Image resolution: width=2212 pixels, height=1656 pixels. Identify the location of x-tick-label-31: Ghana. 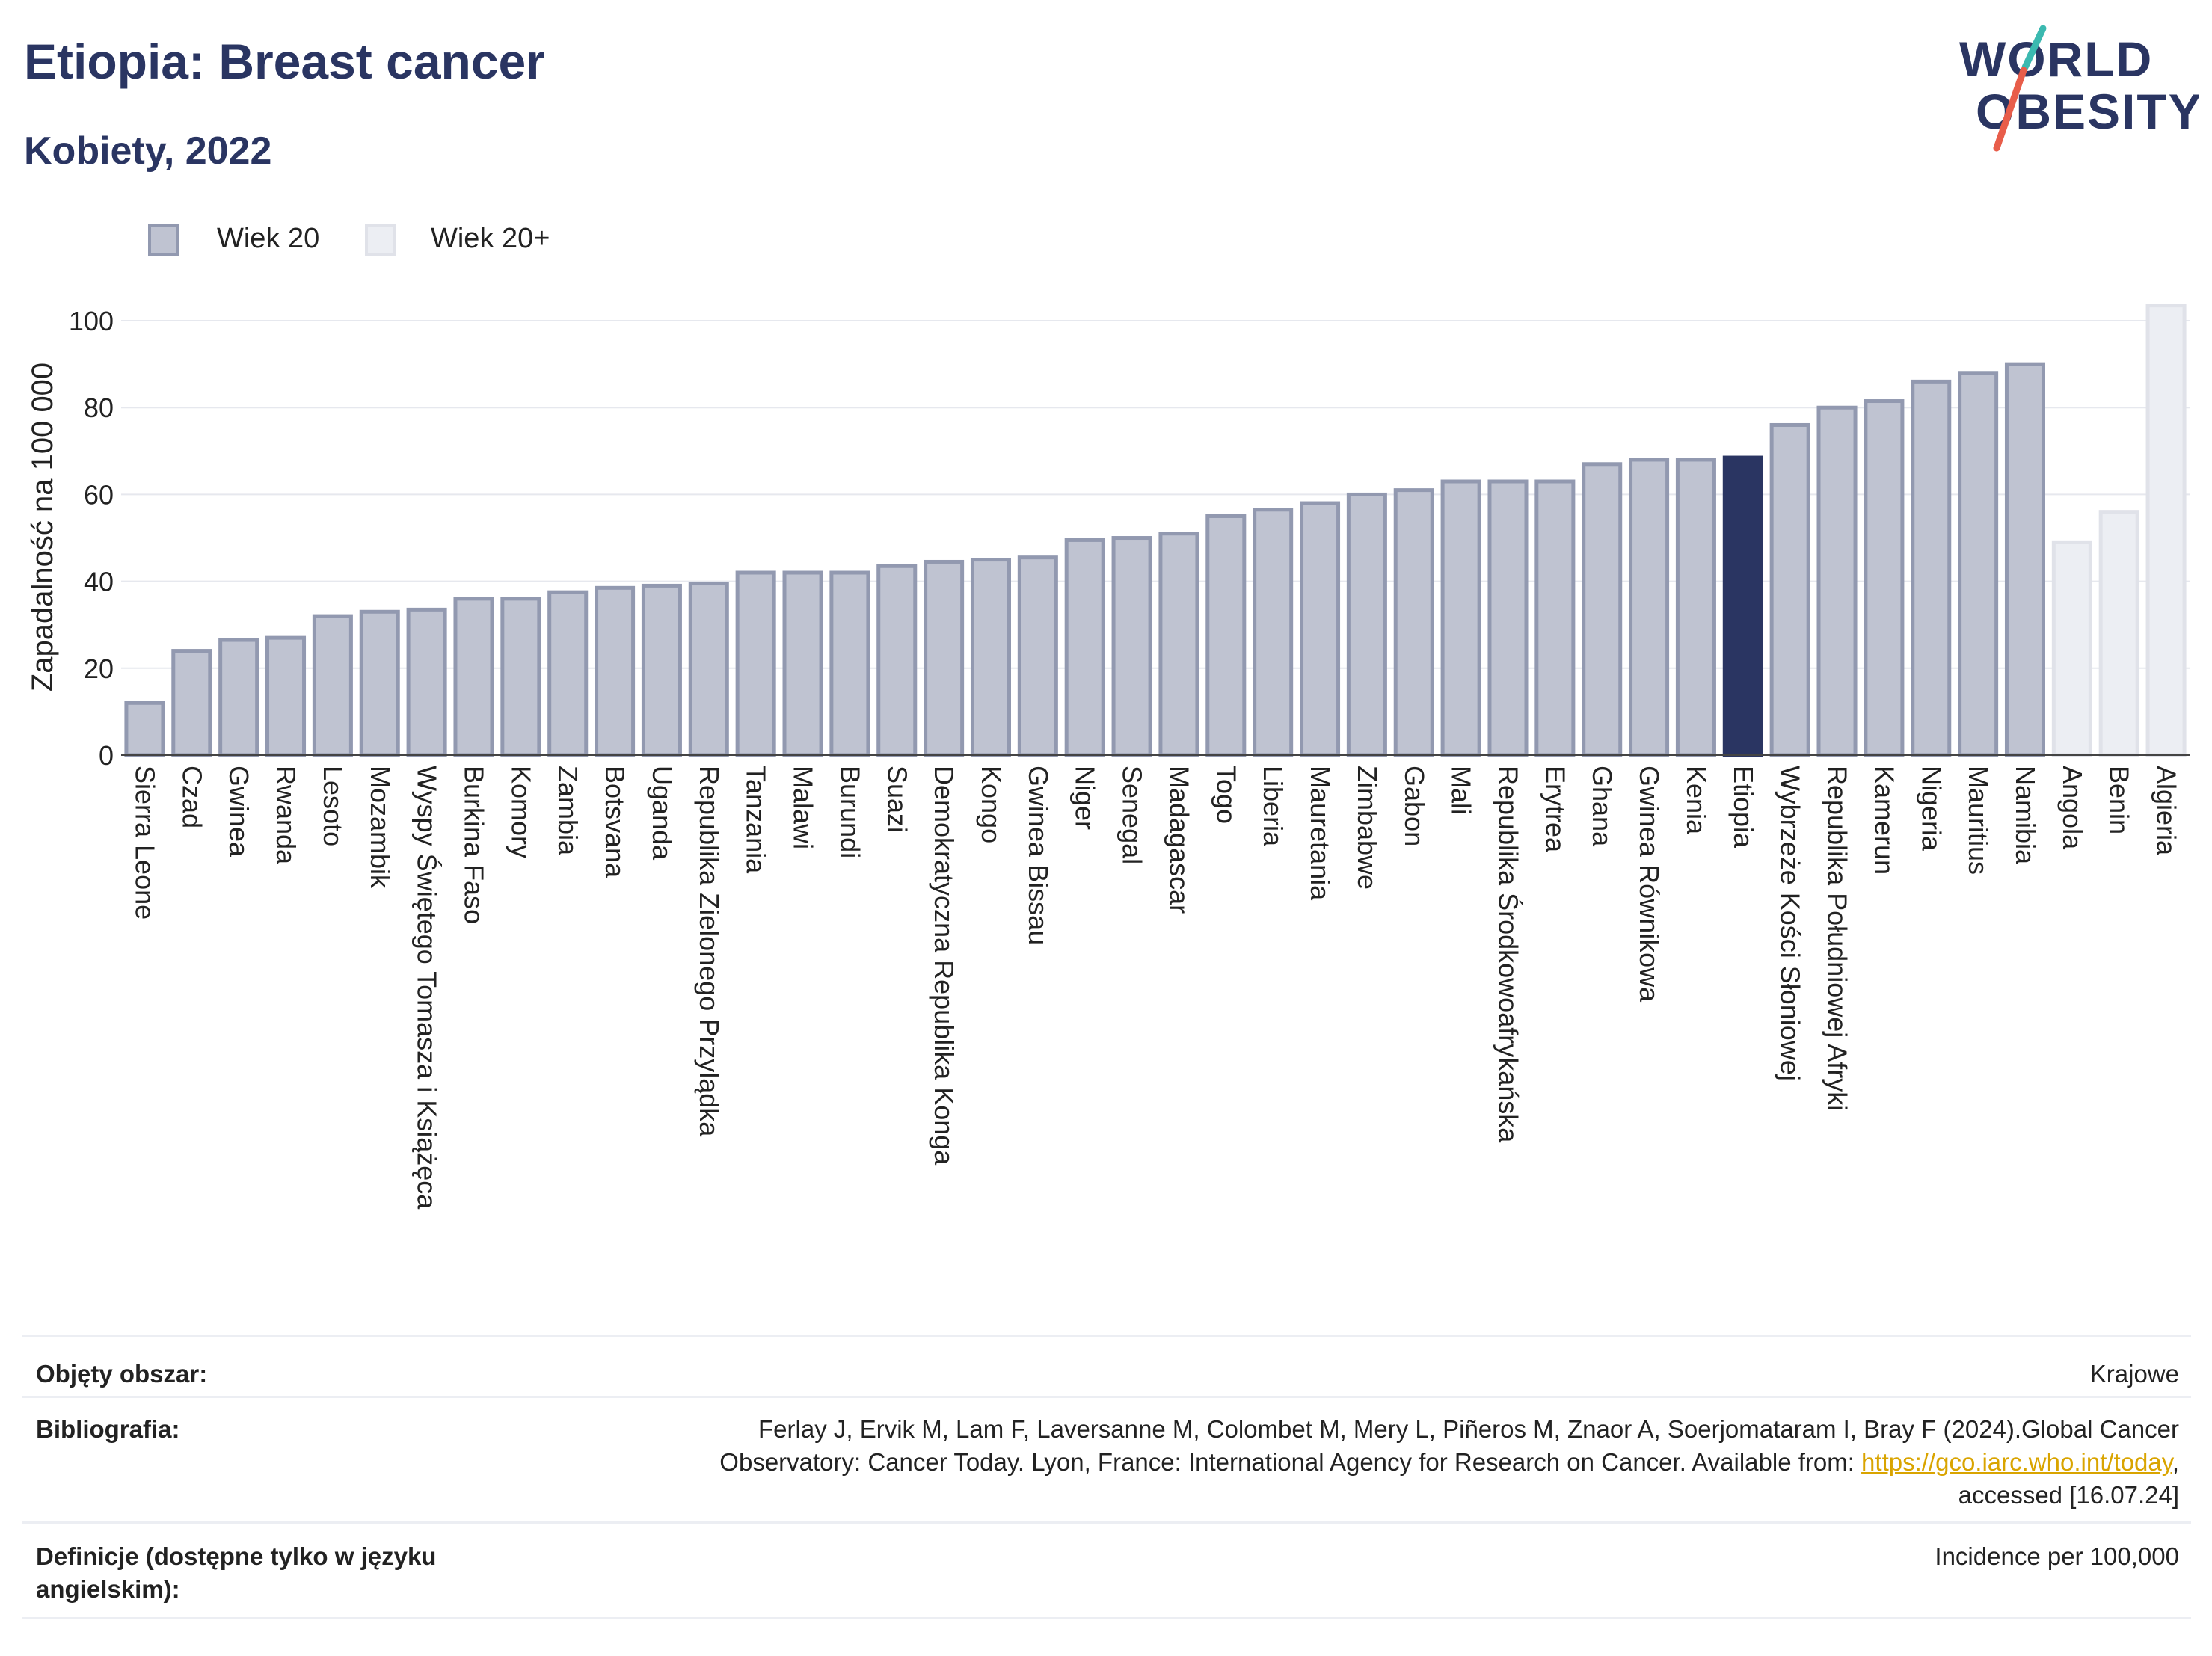
(1602, 806).